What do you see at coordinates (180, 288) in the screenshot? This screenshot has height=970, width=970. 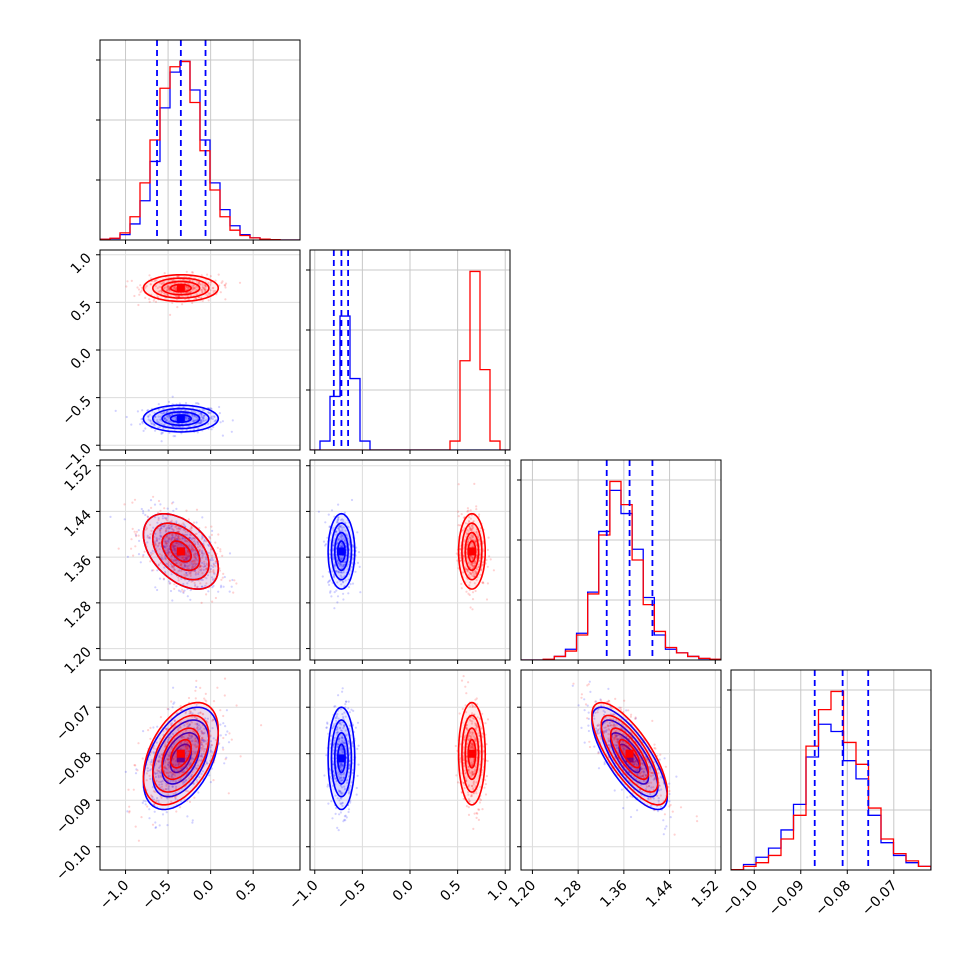 I see `density-peak-red` at bounding box center [180, 288].